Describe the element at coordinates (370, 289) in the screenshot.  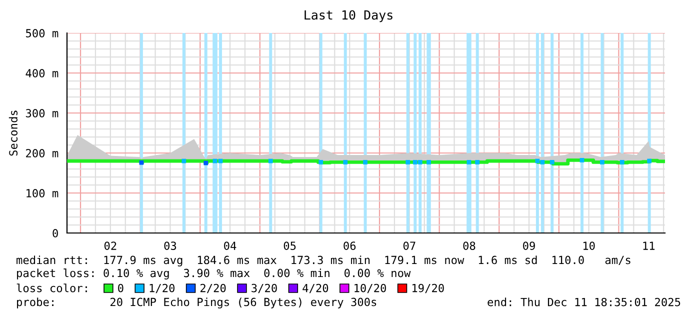
I see `legend-label: 10/20` at that location.